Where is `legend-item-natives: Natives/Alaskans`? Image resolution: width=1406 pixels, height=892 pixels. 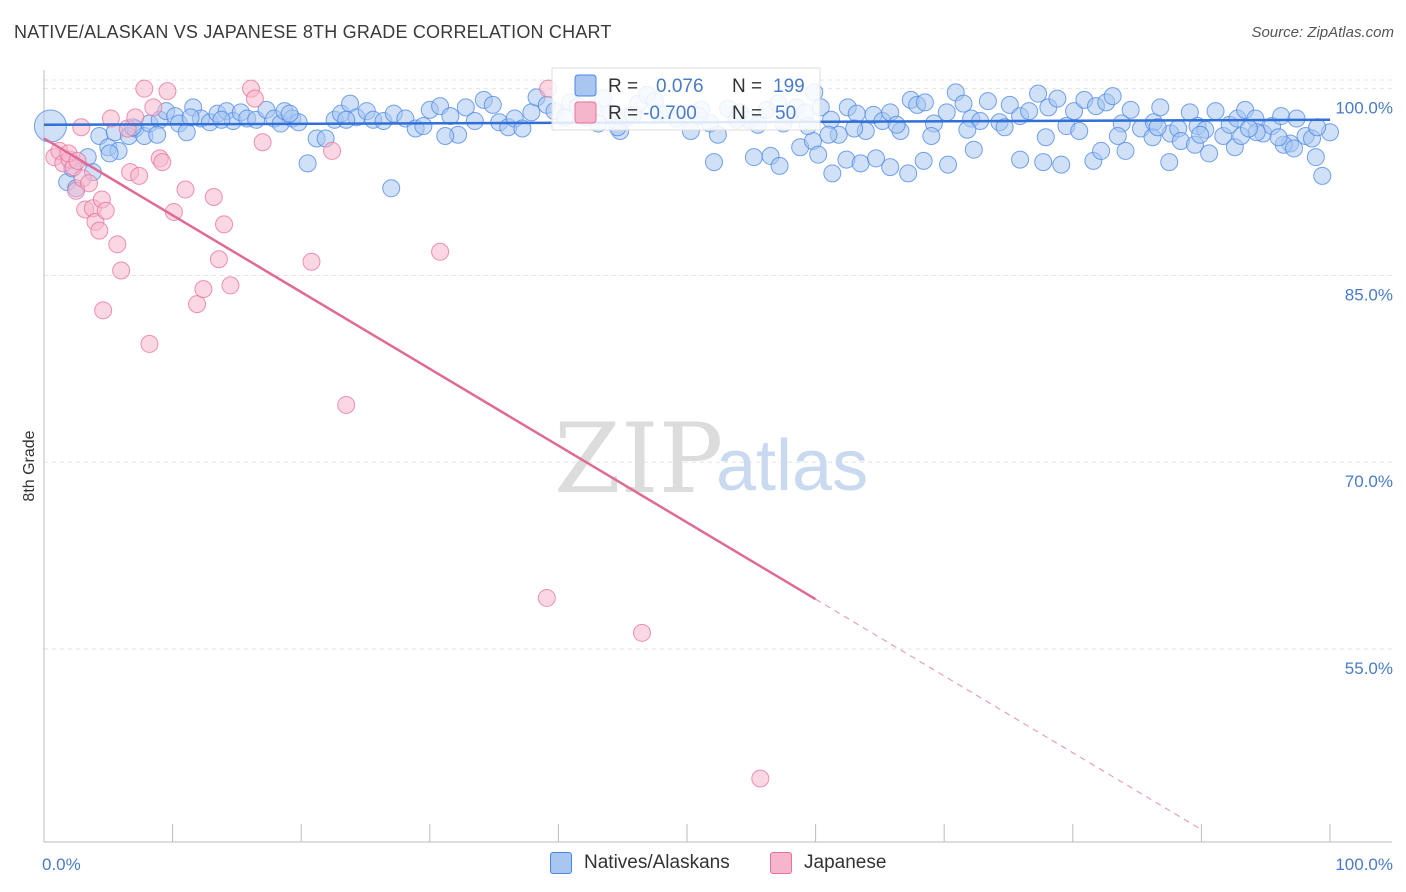 legend-item-natives: Natives/Alaskans is located at coordinates (640, 863).